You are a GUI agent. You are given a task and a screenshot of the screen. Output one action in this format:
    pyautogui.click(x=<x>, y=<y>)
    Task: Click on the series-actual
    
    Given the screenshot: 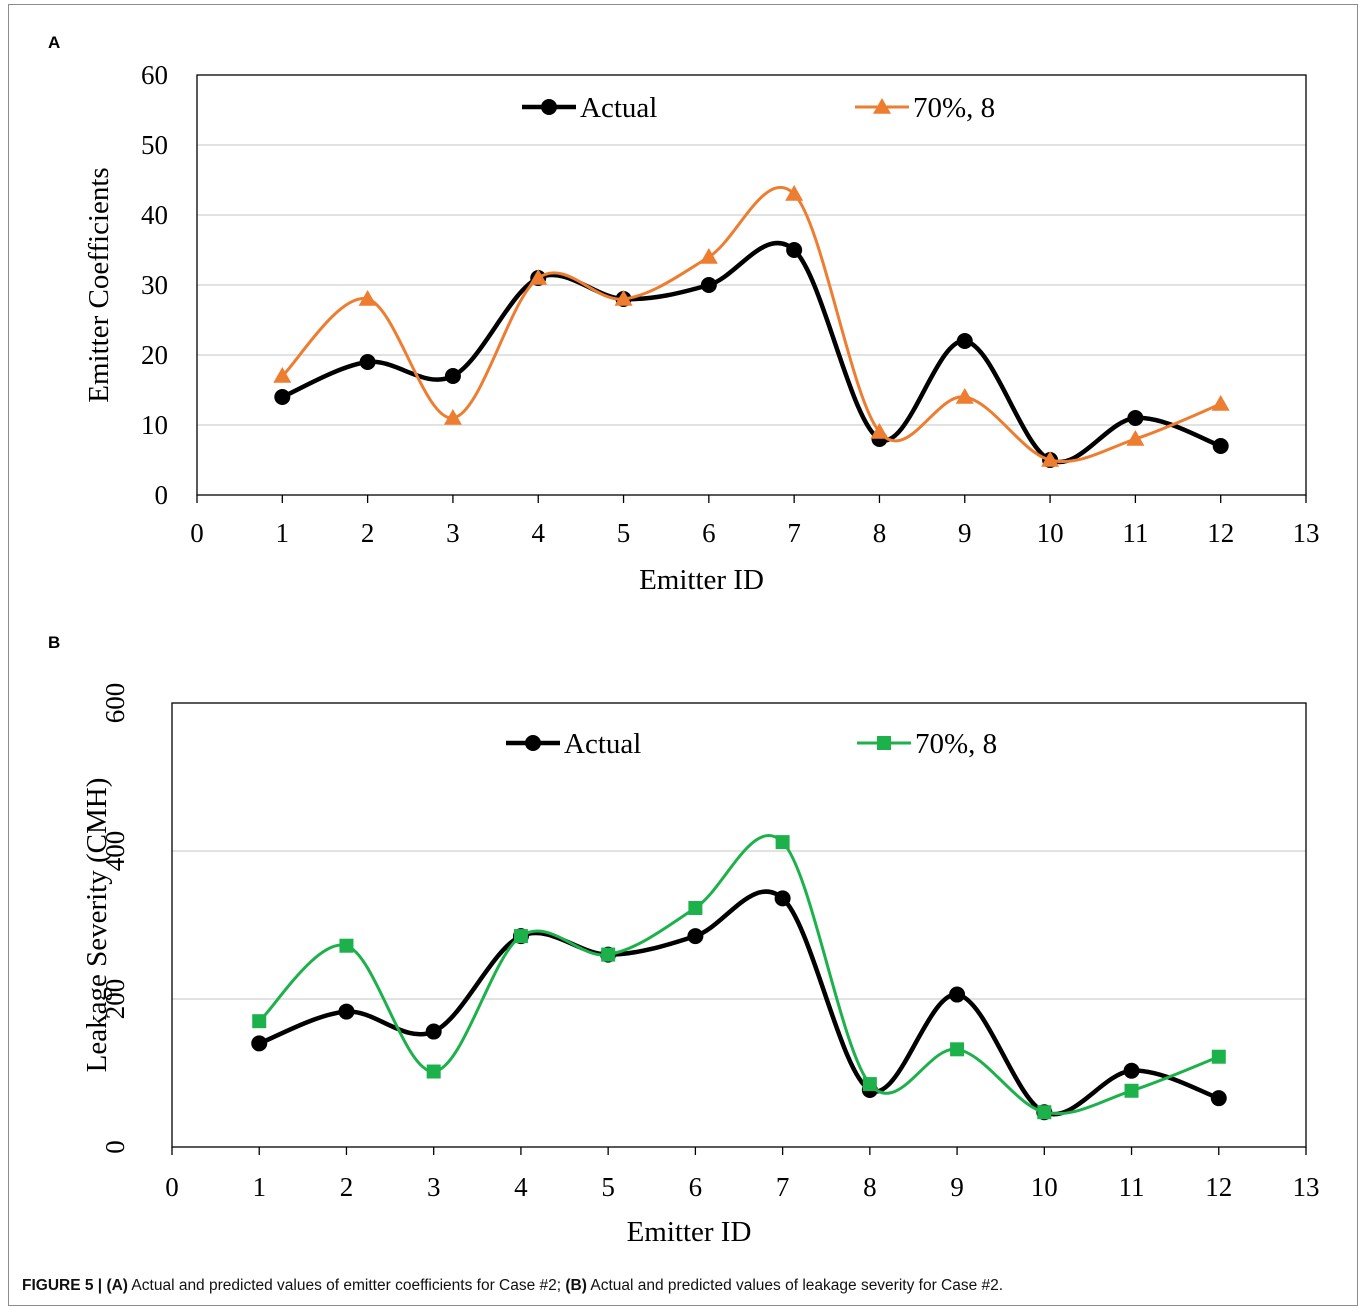 What is the action you would take?
    pyautogui.click(x=739, y=1005)
    